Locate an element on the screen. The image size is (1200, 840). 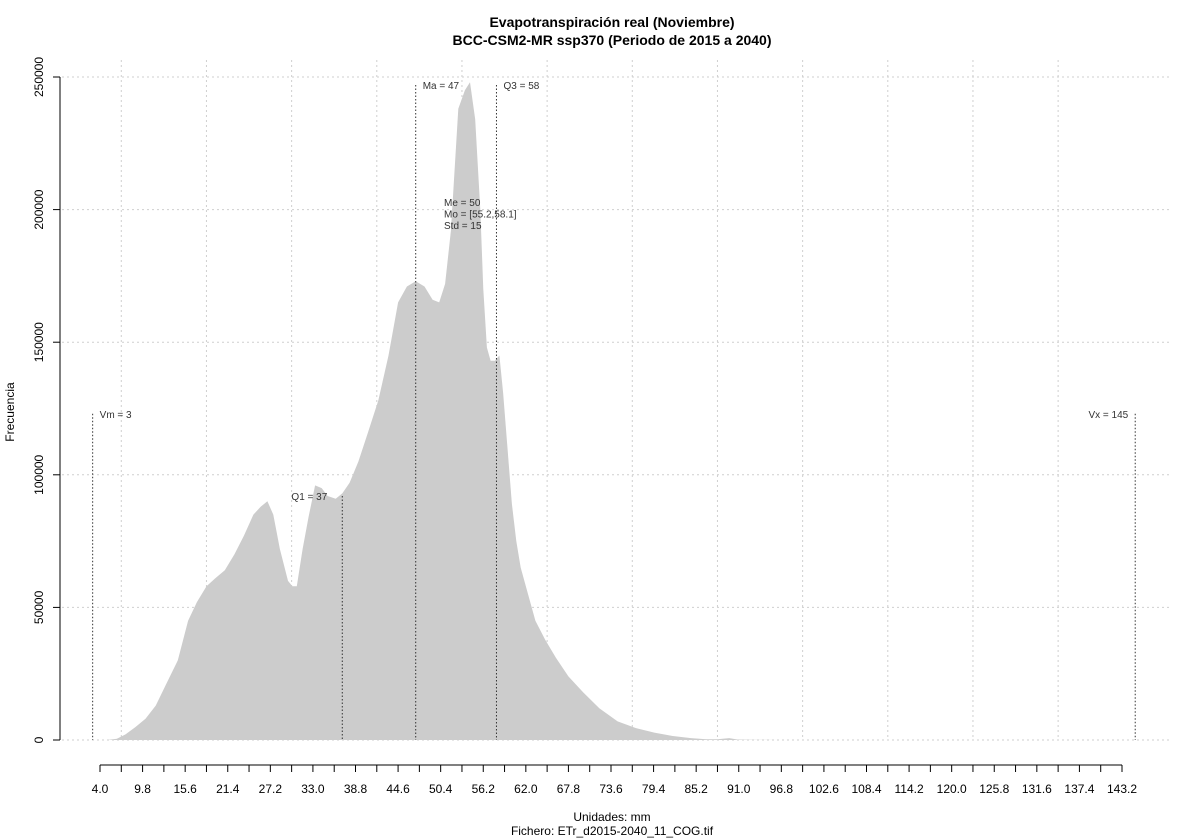
x-tick-label: 143.2 is located at coordinates (1122, 789).